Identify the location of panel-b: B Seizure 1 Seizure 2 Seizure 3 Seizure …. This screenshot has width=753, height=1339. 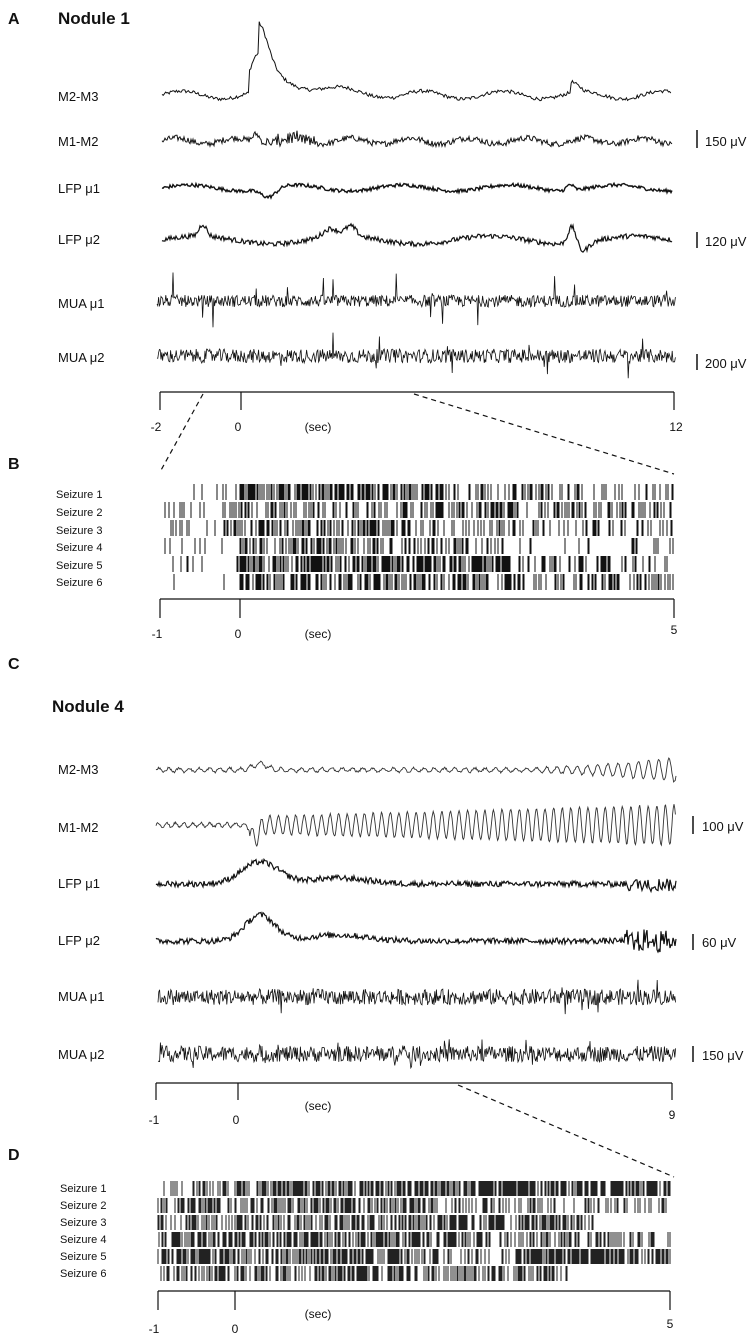
(343, 548).